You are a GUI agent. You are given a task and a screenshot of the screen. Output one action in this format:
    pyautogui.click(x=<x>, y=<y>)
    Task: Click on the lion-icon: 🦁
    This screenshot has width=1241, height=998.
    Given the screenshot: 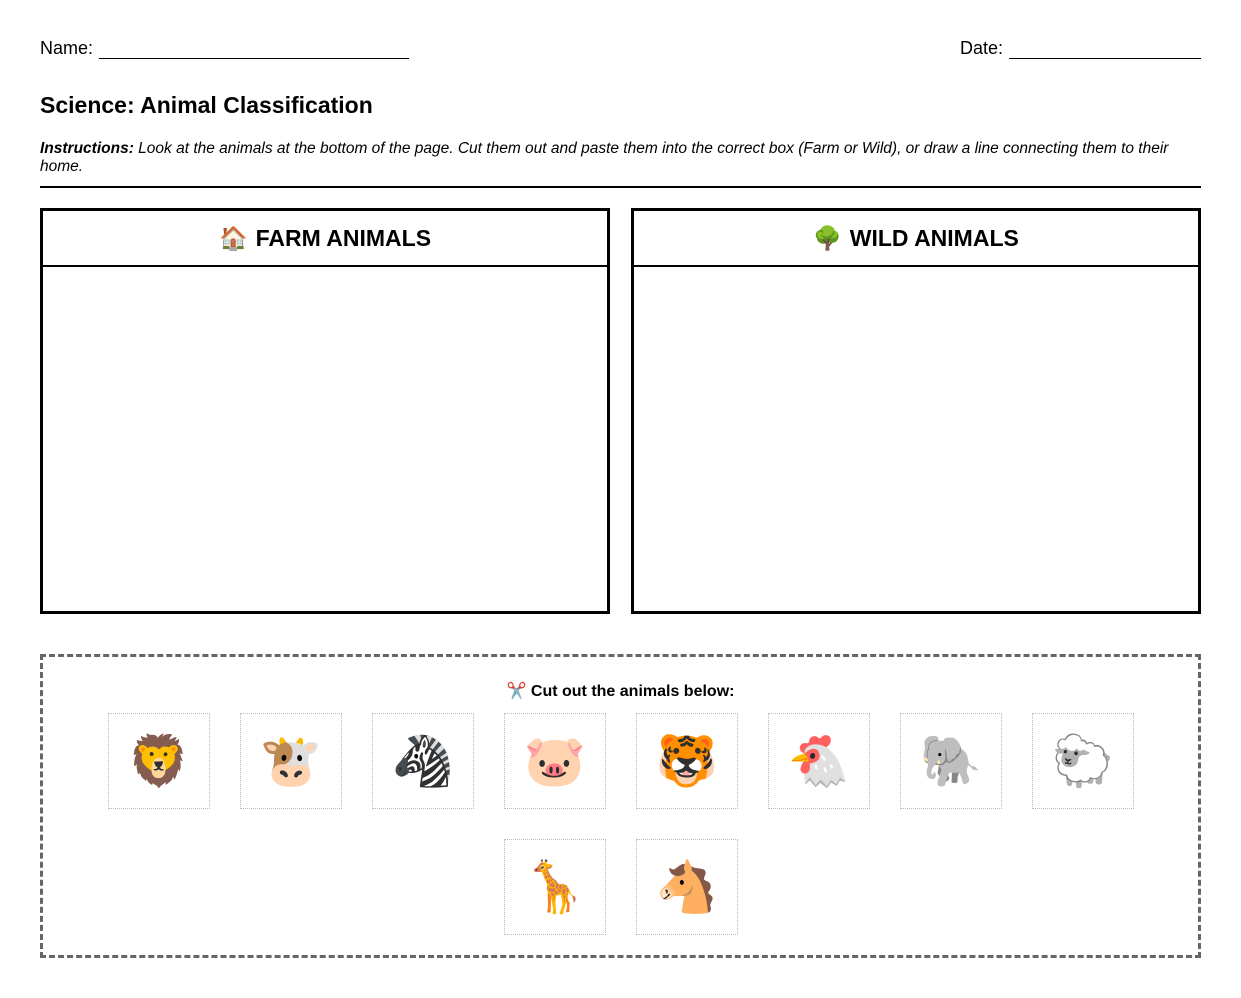 What is the action you would take?
    pyautogui.click(x=159, y=760)
    